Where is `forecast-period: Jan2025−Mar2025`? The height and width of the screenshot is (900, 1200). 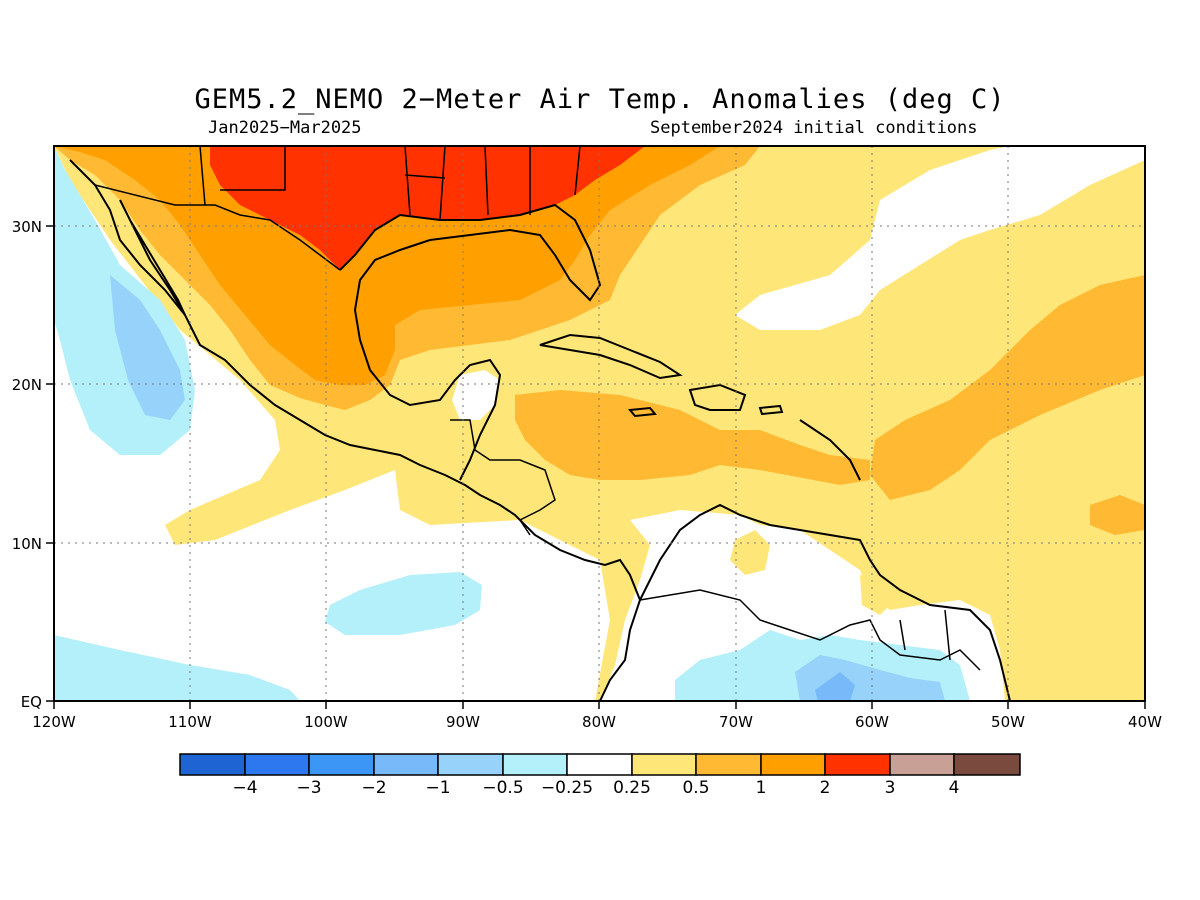 forecast-period: Jan2025−Mar2025 is located at coordinates (285, 128).